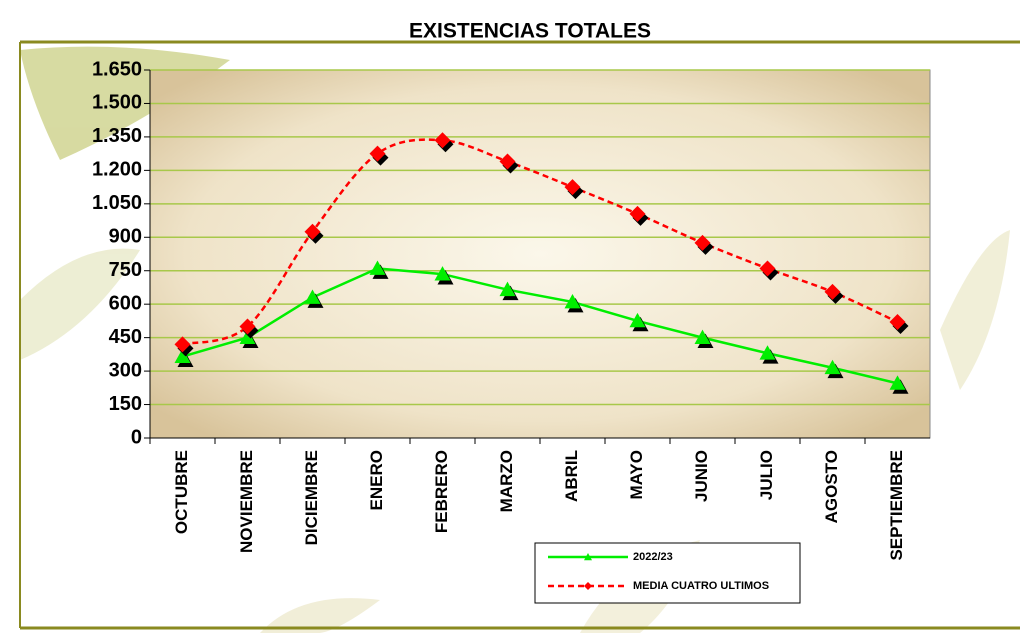  I want to click on x-tick-label: FEBRERO, so click(441, 491).